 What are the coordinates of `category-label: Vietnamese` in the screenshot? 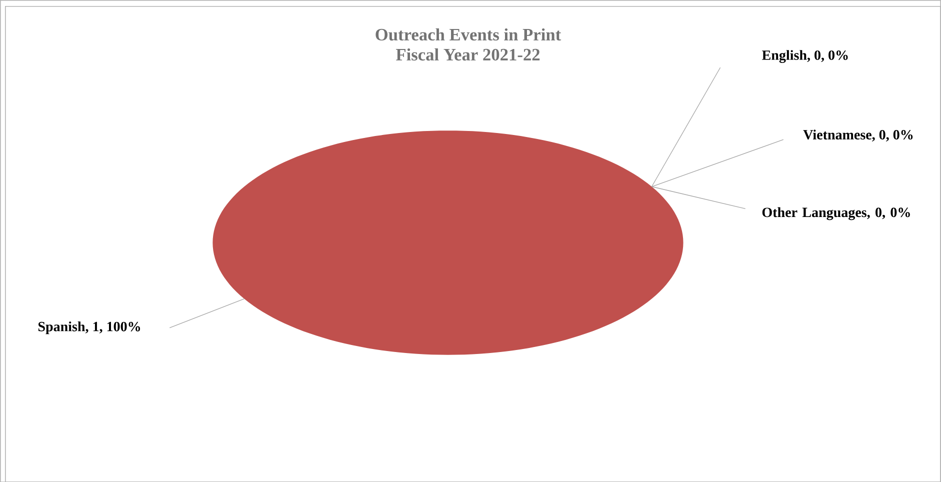 It's located at (837, 134).